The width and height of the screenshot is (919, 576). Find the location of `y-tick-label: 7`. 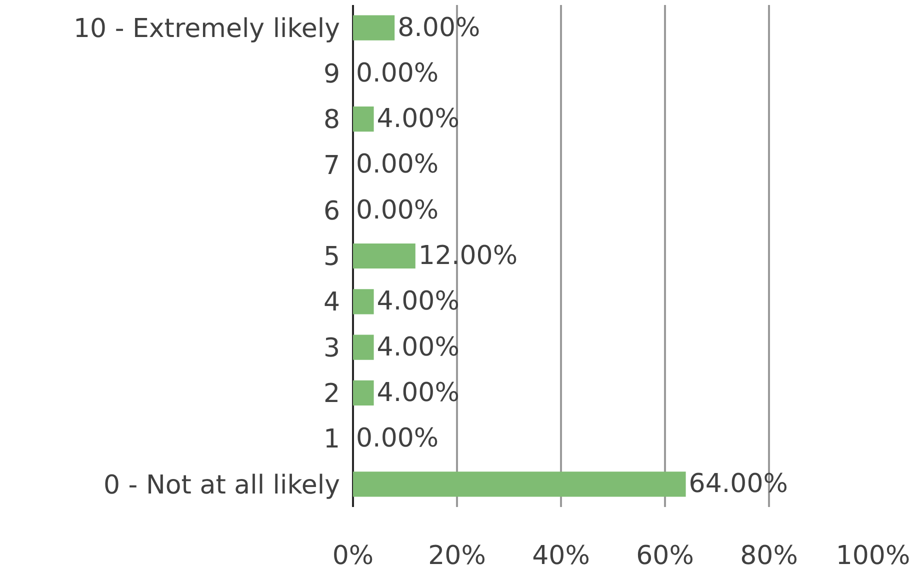

y-tick-label: 7 is located at coordinates (331, 165).